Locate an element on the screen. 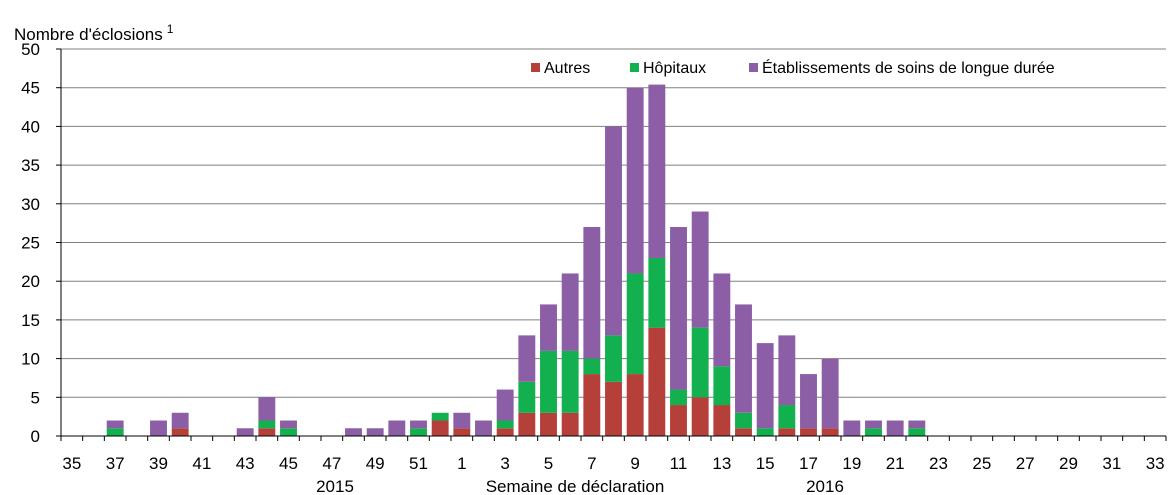 This screenshot has height=495, width=1172. x-tick-label: 13 is located at coordinates (721, 463).